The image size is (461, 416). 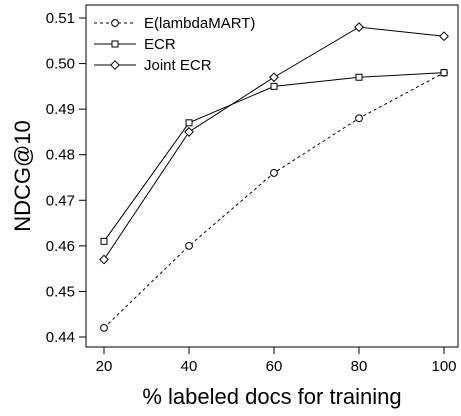 I want to click on x-tick-label: 100, so click(x=443, y=366).